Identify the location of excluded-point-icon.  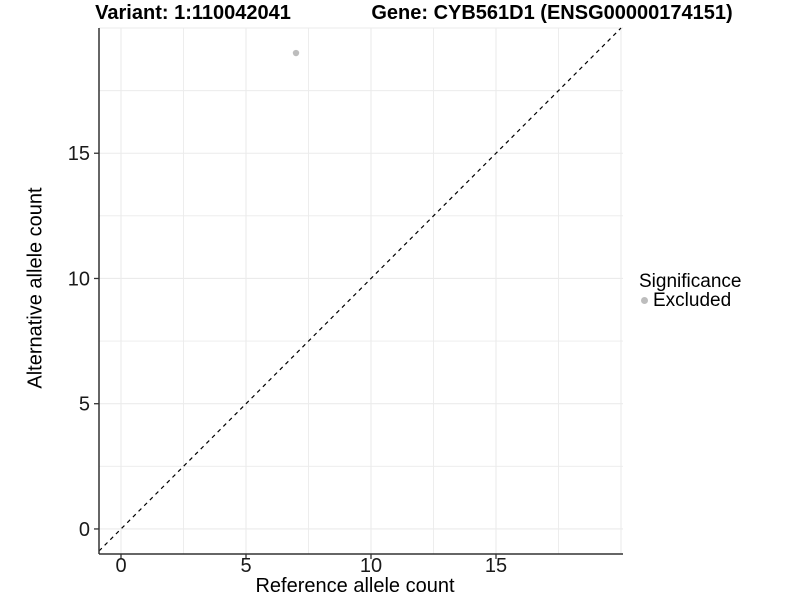
(644, 300).